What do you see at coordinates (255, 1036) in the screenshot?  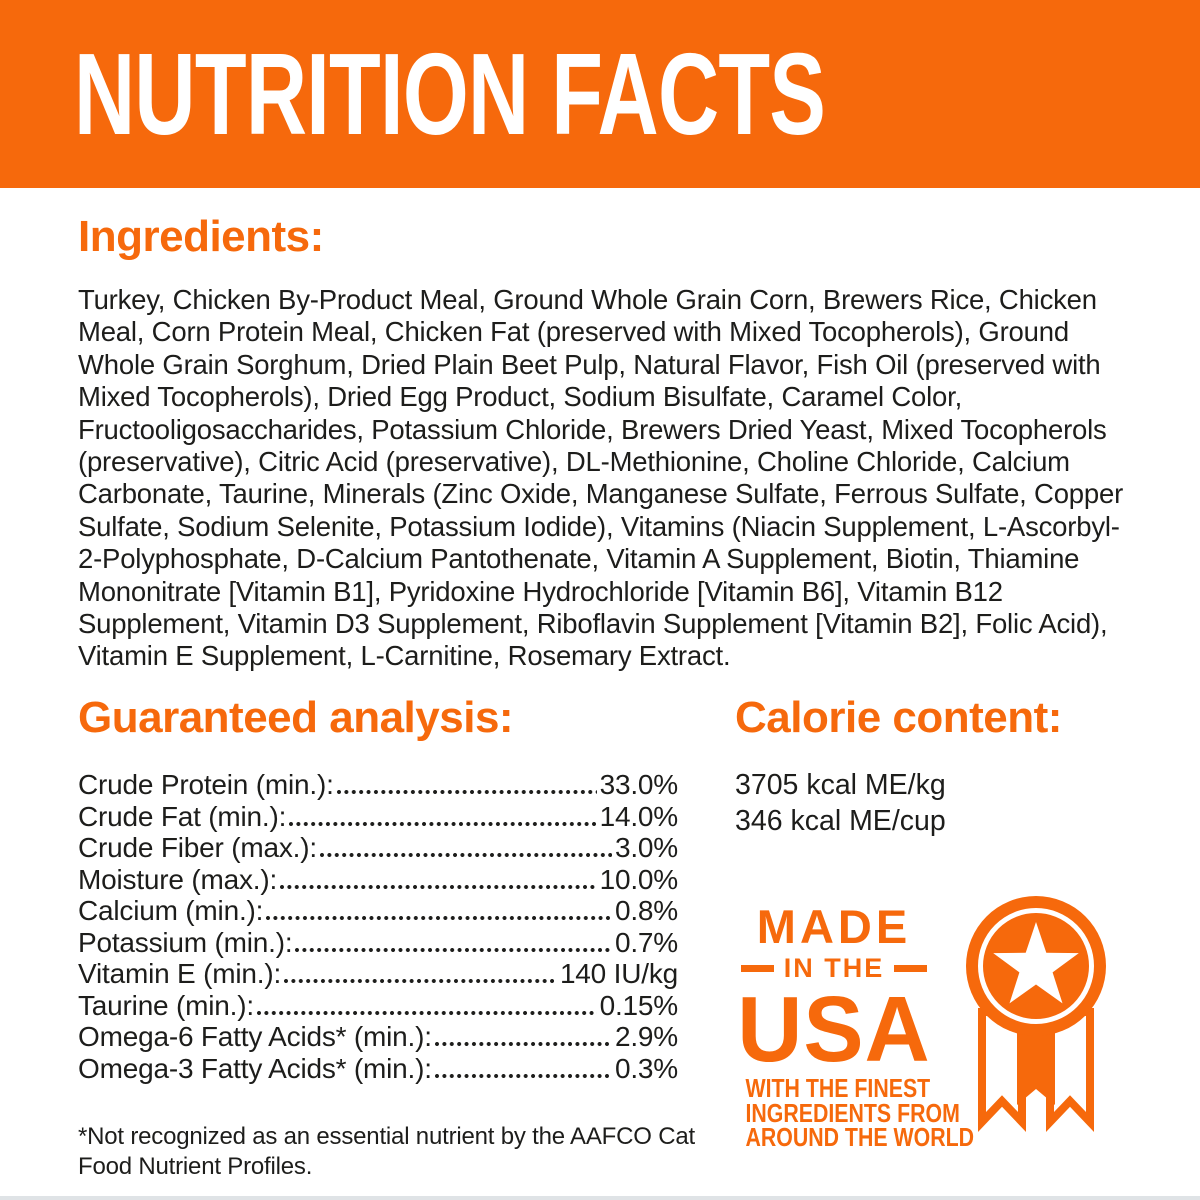 I see `analysis-label: Omega-6 Fatty Acids* (min.):` at bounding box center [255, 1036].